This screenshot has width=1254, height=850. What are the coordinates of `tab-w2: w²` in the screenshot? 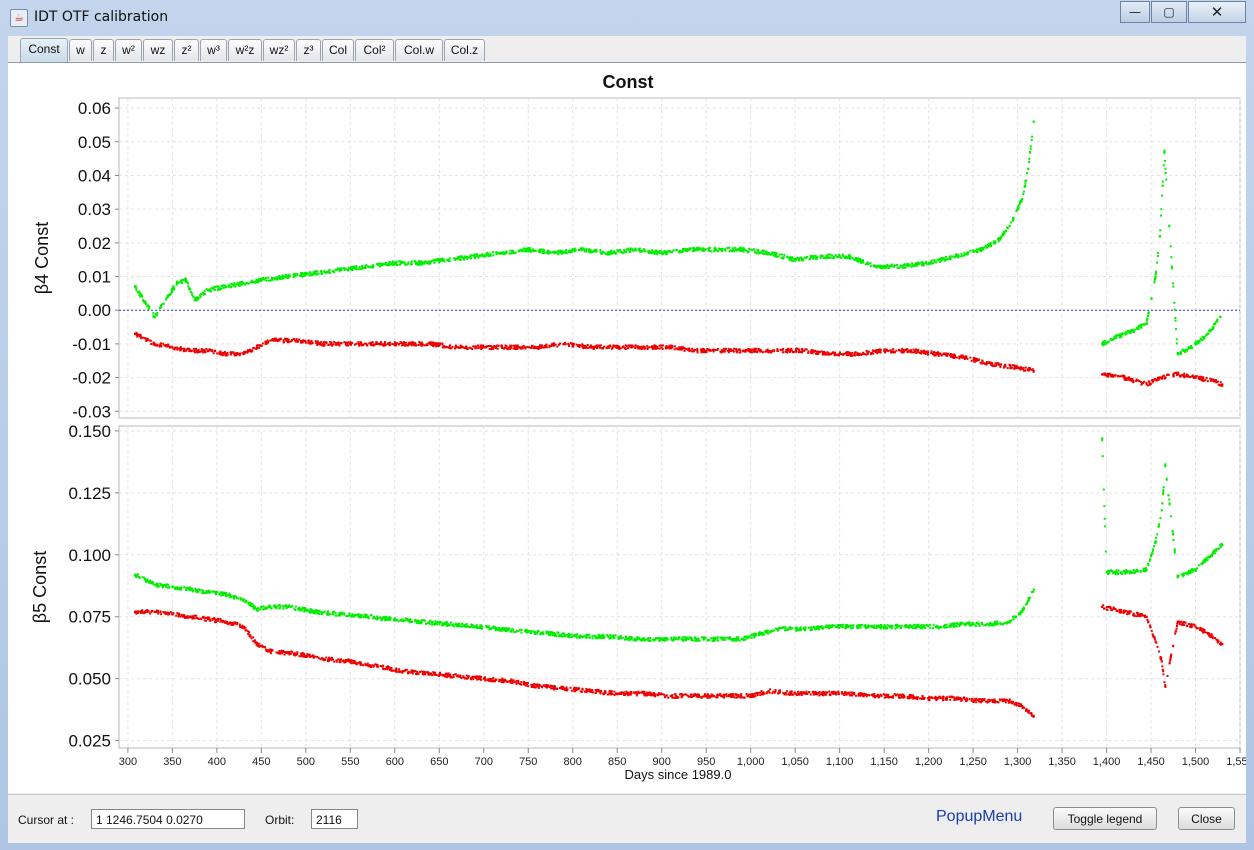 It's located at (128, 50).